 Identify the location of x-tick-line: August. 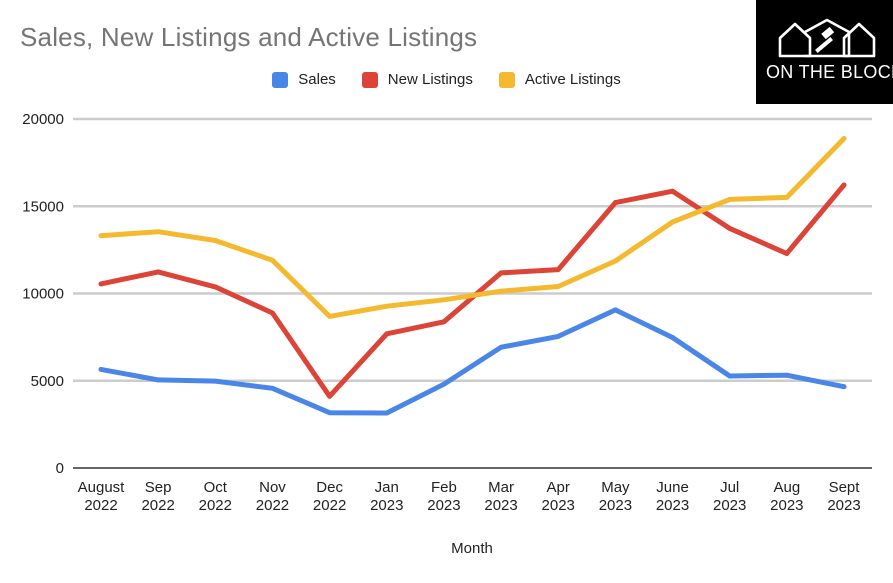
(102, 487).